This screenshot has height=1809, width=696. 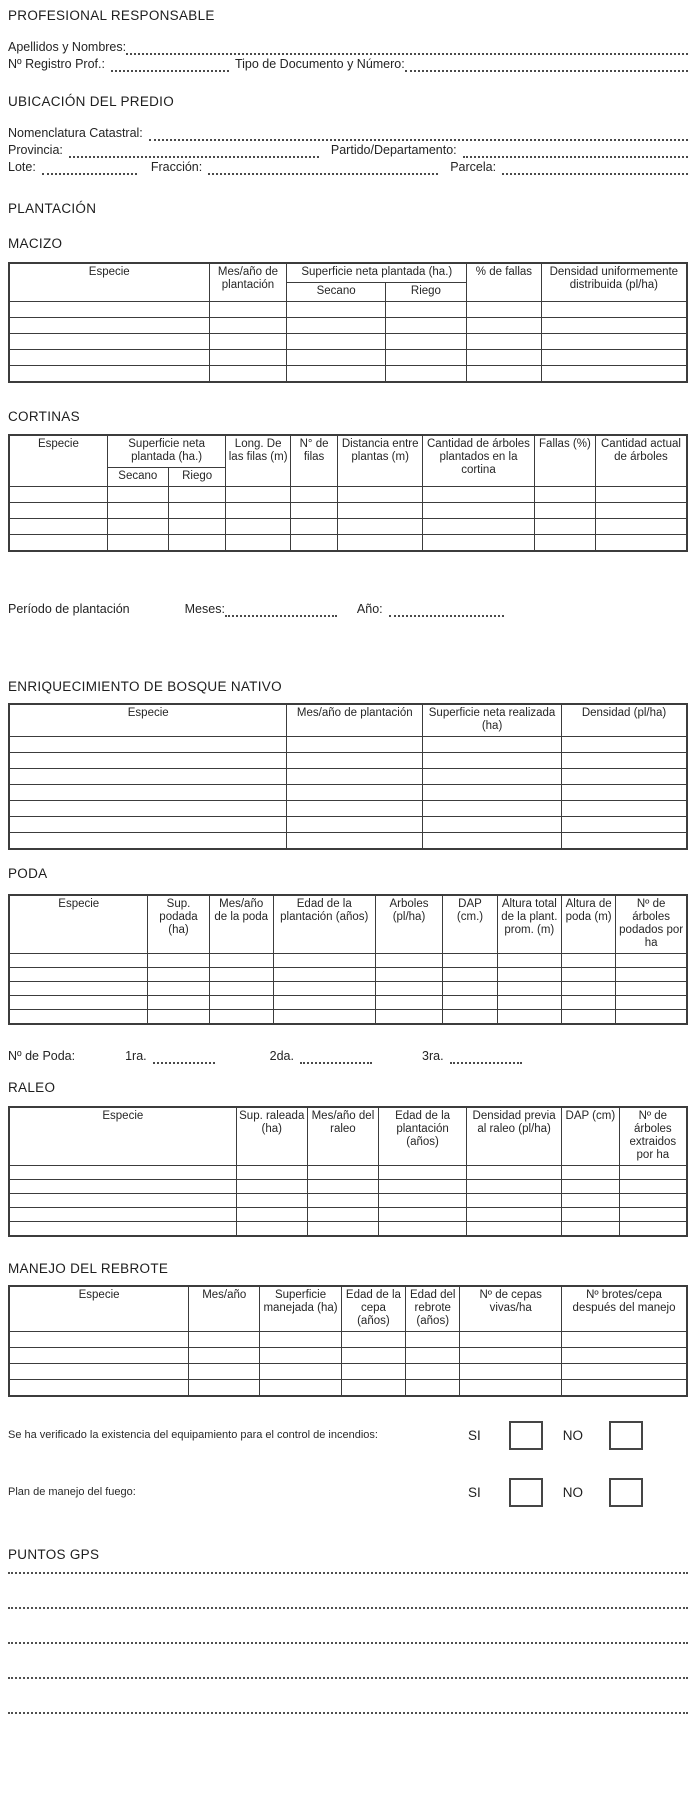 I want to click on poda-1ra-field, so click(x=183, y=1057).